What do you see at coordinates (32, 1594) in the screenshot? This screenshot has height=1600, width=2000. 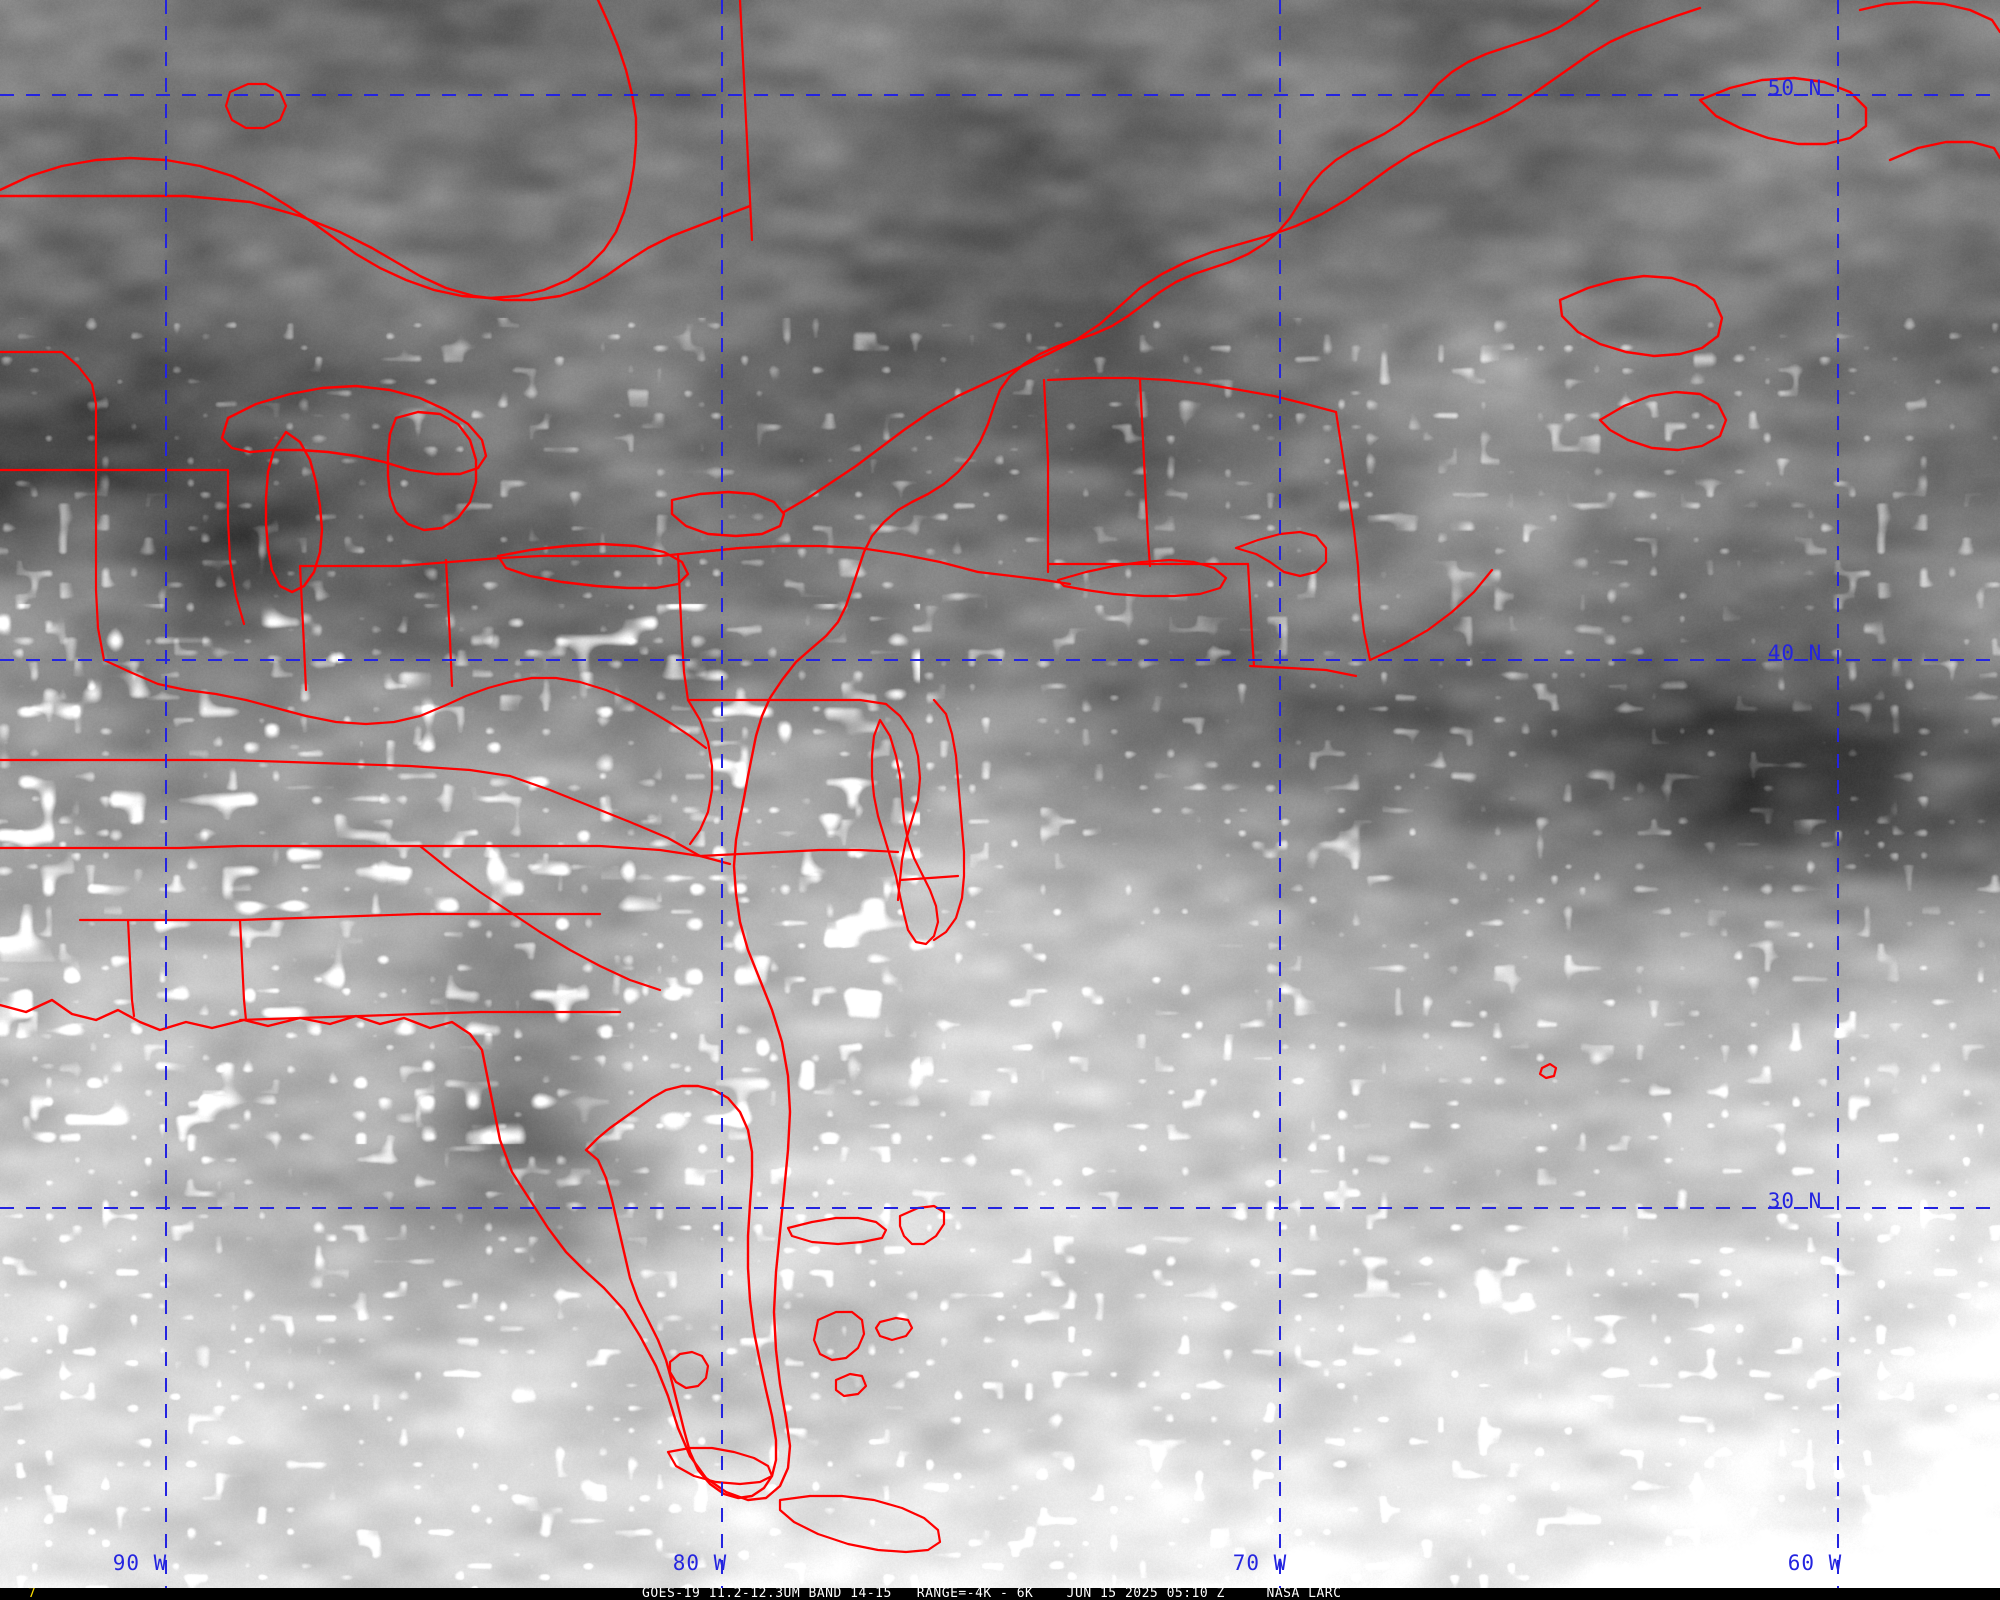 I see `frame-number: 7` at bounding box center [32, 1594].